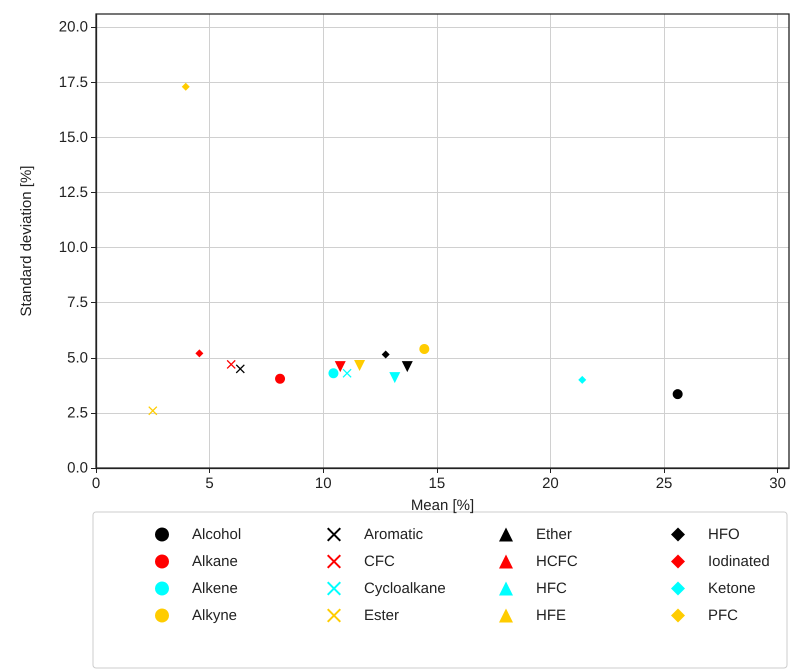 This screenshot has width=795, height=671. Describe the element at coordinates (550, 483) in the screenshot. I see `x-tick-label: 20` at that location.